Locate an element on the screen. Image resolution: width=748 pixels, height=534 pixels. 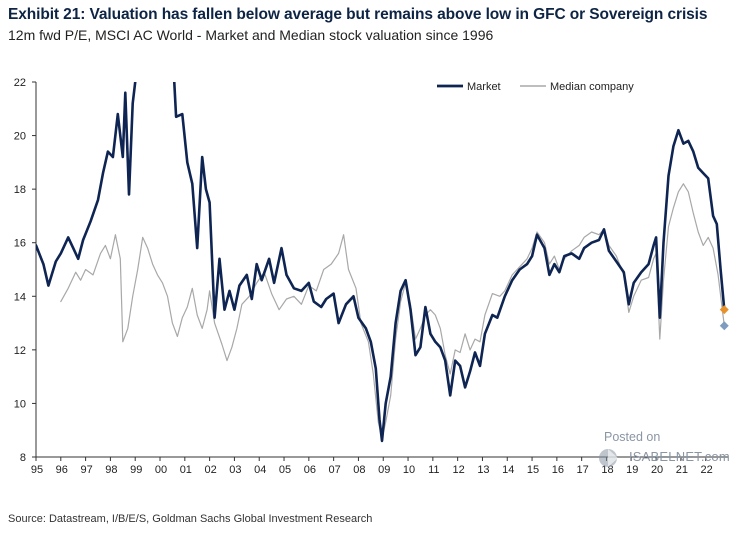
x-tick-label: 06 is located at coordinates (310, 470).